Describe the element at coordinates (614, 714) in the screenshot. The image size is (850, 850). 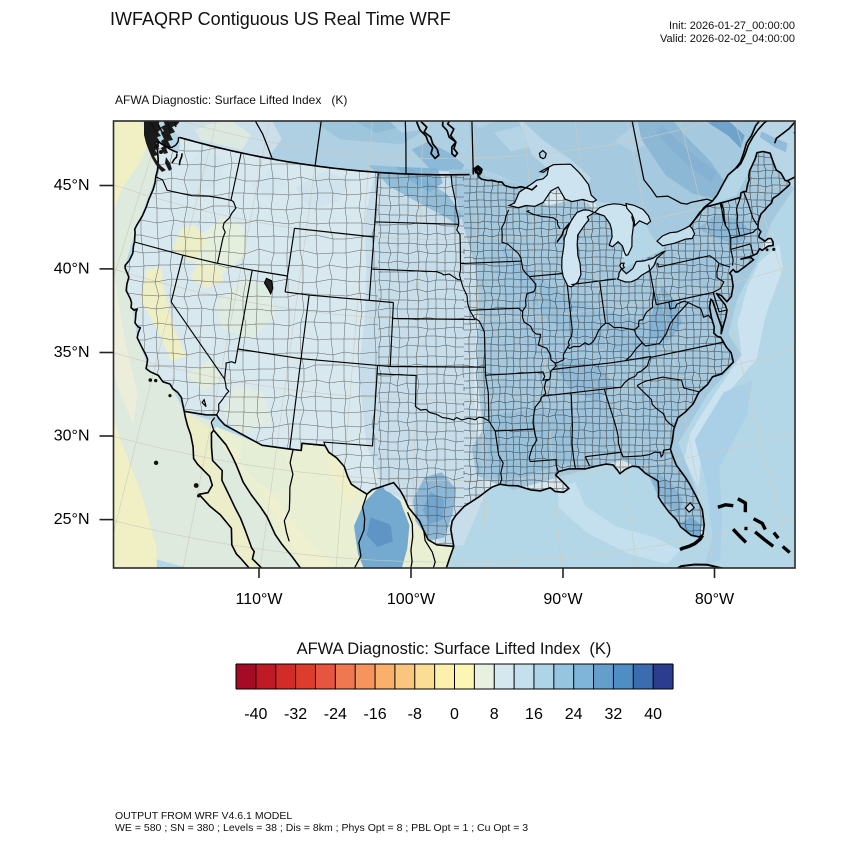
I see `svg-text: 32` at that location.